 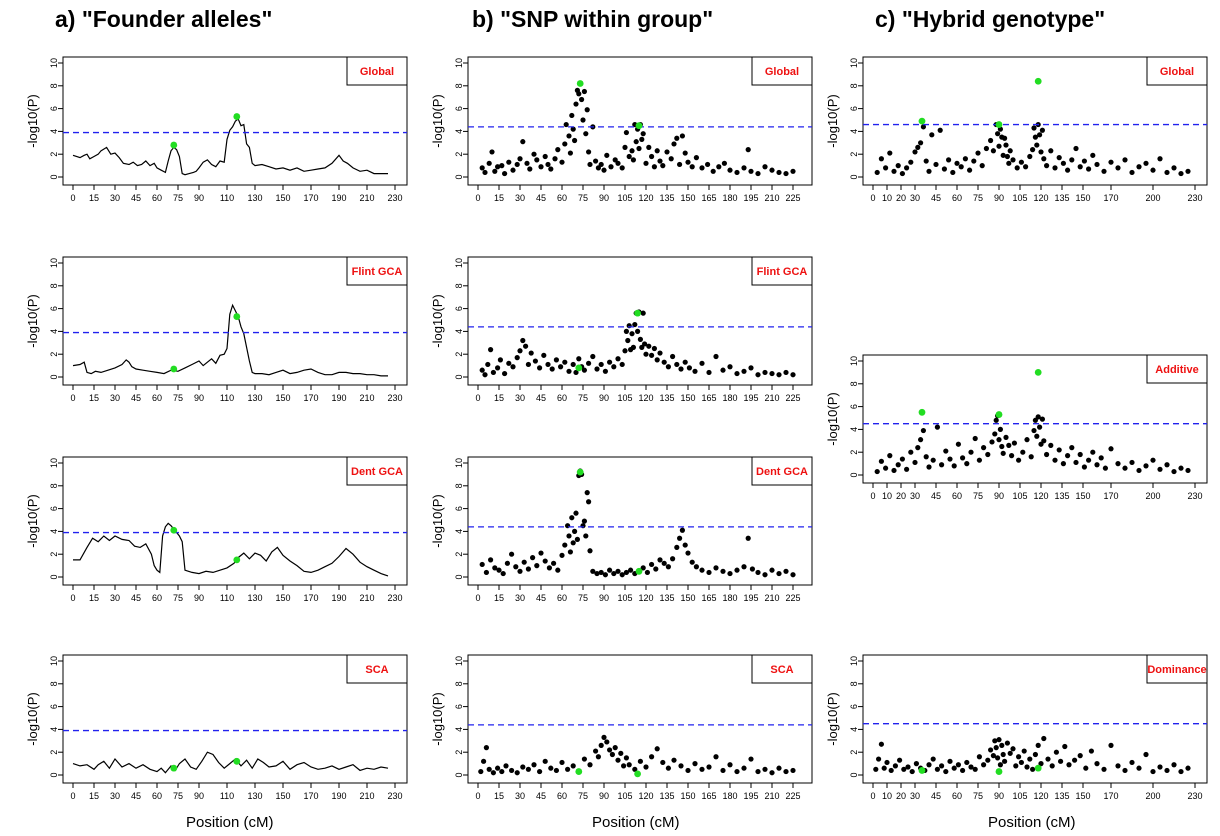 What do you see at coordinates (115, 796) in the screenshot?
I see `x-tick-label: 30` at bounding box center [115, 796].